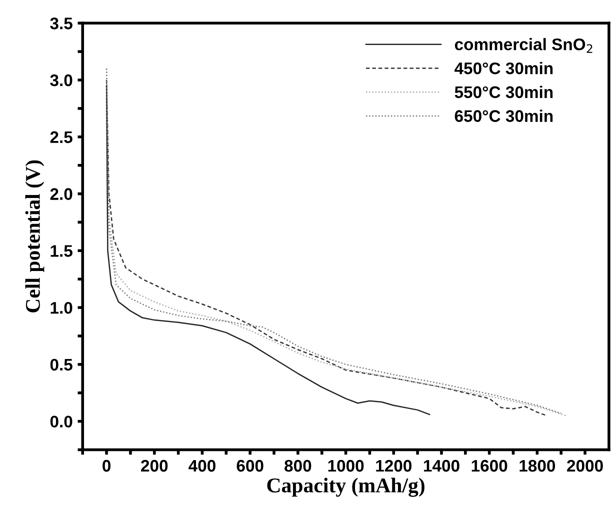 The image size is (612, 514). What do you see at coordinates (61, 422) in the screenshot?
I see `y-tick-label: 0.0` at bounding box center [61, 422].